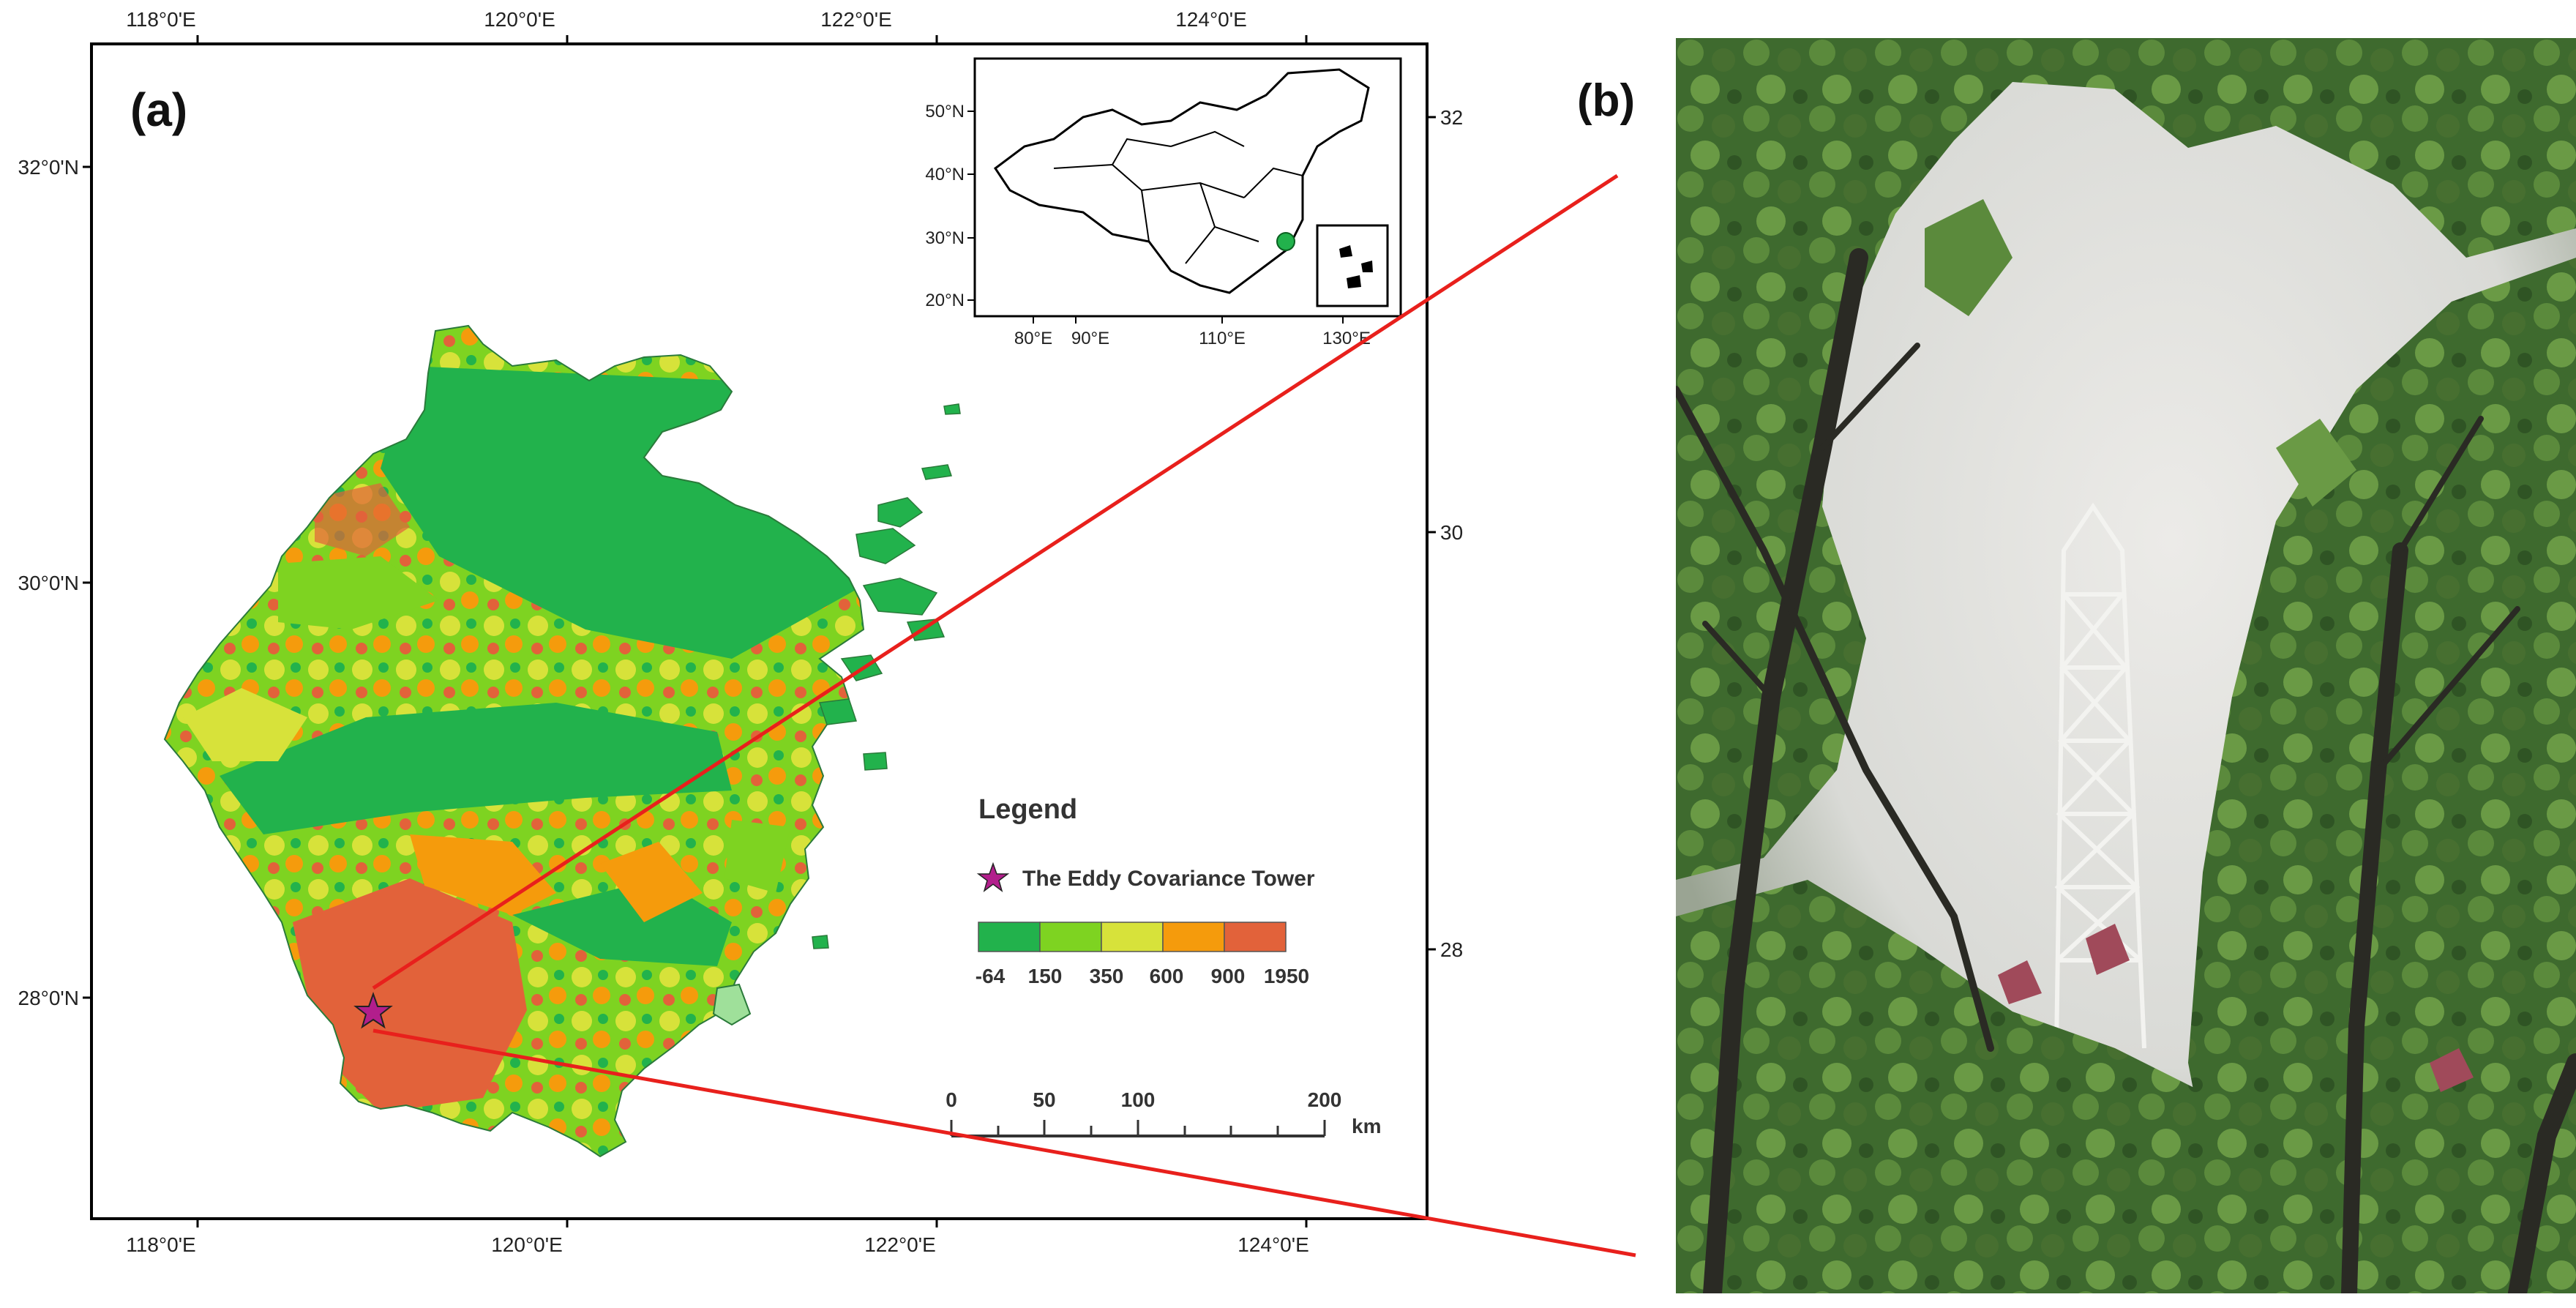 The height and width of the screenshot is (1308, 2576). Describe the element at coordinates (900, 1244) in the screenshot. I see `bottom-tick-label: 122°0'E` at that location.